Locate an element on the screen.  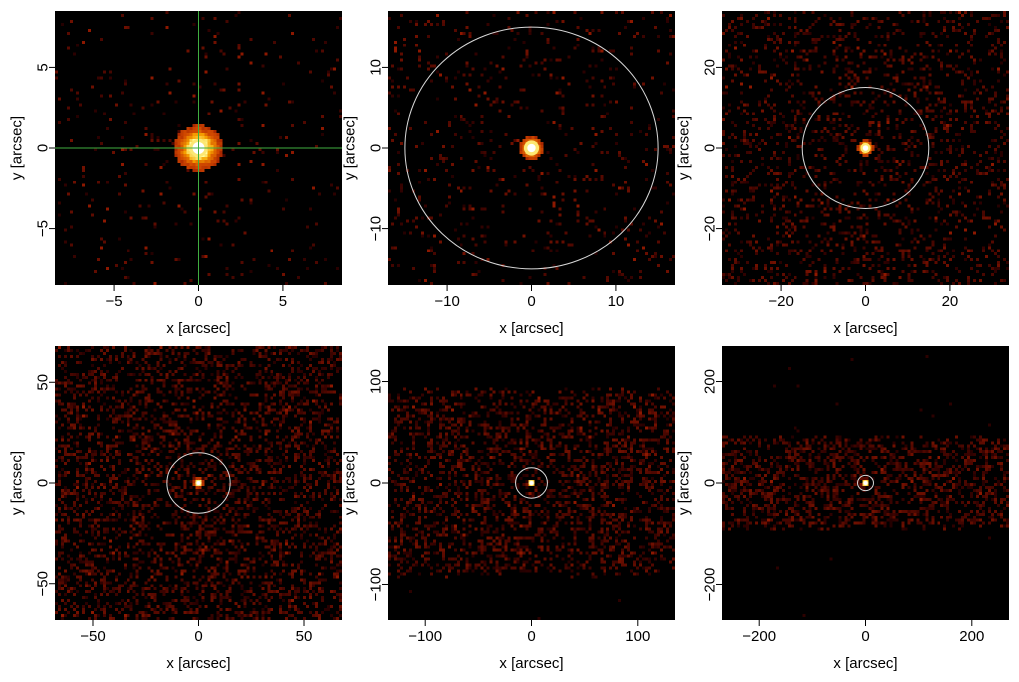
y-tick-label: −5 is located at coordinates (43, 228).